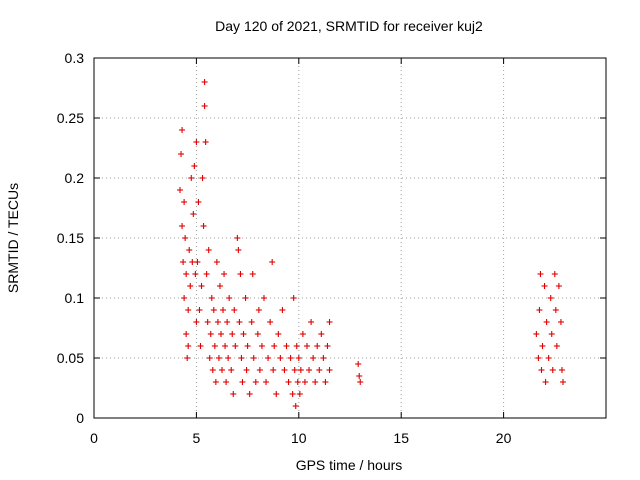 Image resolution: width=640 pixels, height=480 pixels. Describe the element at coordinates (504, 438) in the screenshot. I see `x-tick-label: 20` at that location.